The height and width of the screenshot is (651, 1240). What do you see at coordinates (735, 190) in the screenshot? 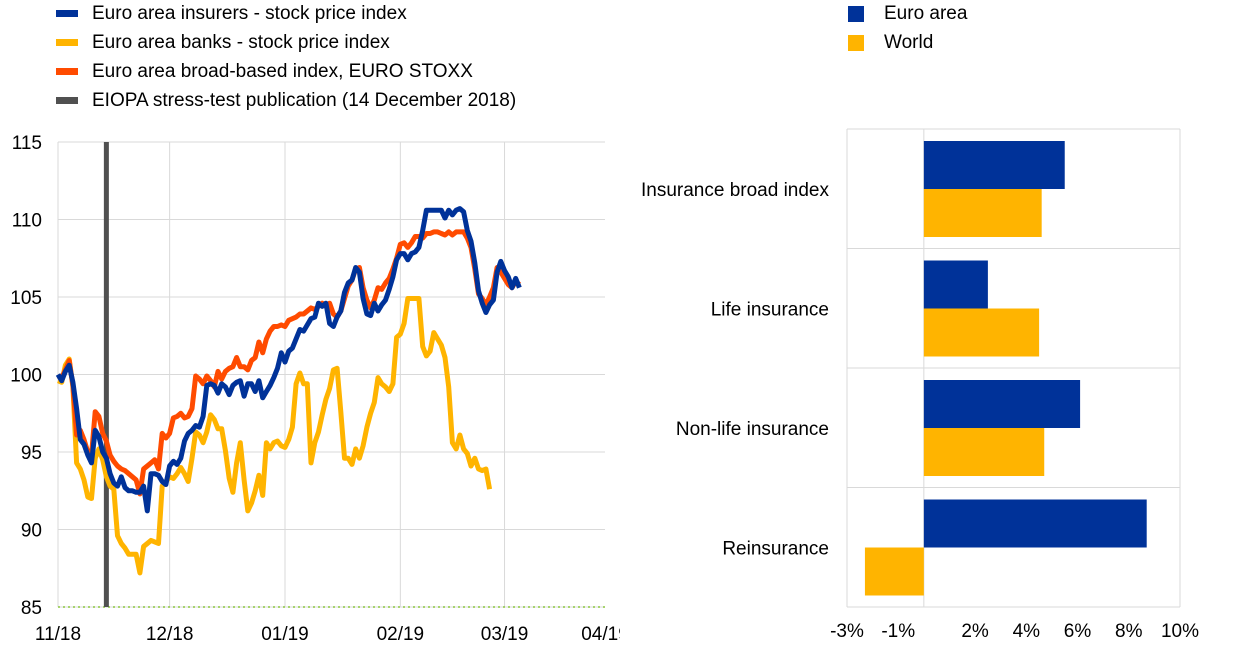
I see `category-label: Insurance broad index` at bounding box center [735, 190].